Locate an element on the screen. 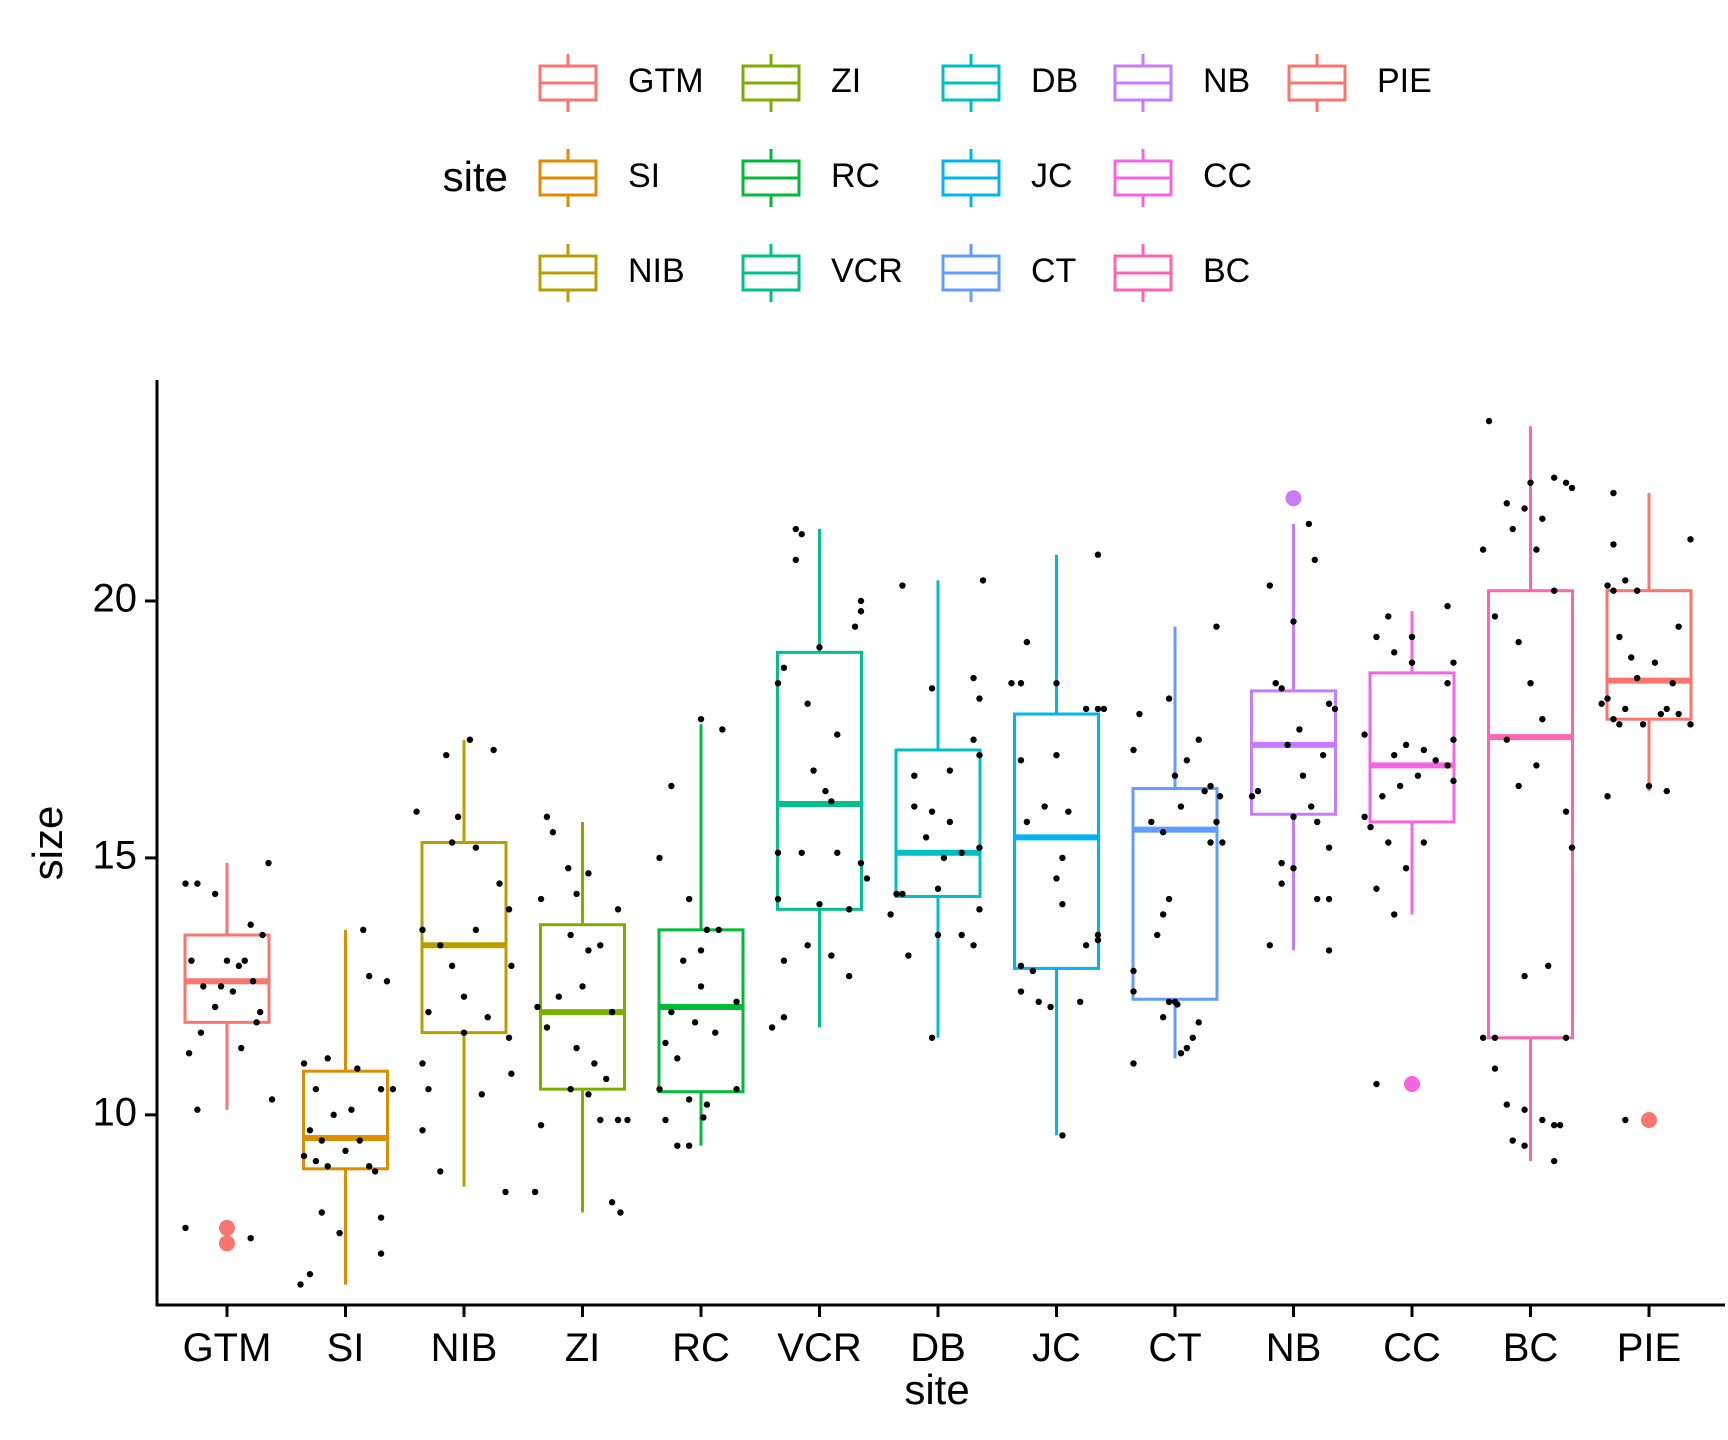 Image resolution: width=1728 pixels, height=1440 pixels. box-cc is located at coordinates (1412, 852).